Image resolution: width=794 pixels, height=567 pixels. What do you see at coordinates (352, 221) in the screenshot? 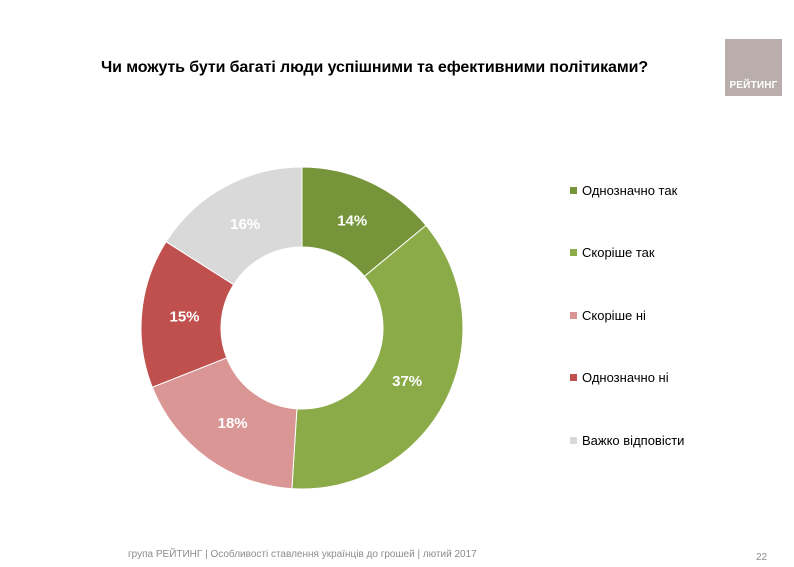
I see `slice-label-1: 14%` at bounding box center [352, 221].